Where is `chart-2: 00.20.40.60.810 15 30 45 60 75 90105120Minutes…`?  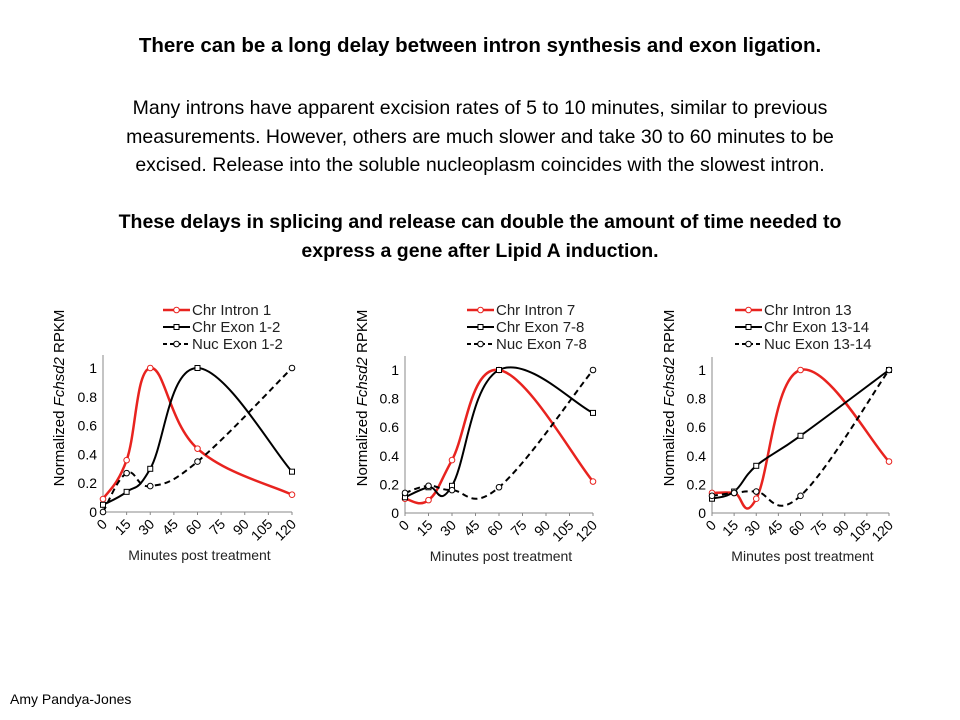
chart-2: 00.20.40.60.810 15 30 45 60 75 90105120Minutes… is located at coordinates (477, 433).